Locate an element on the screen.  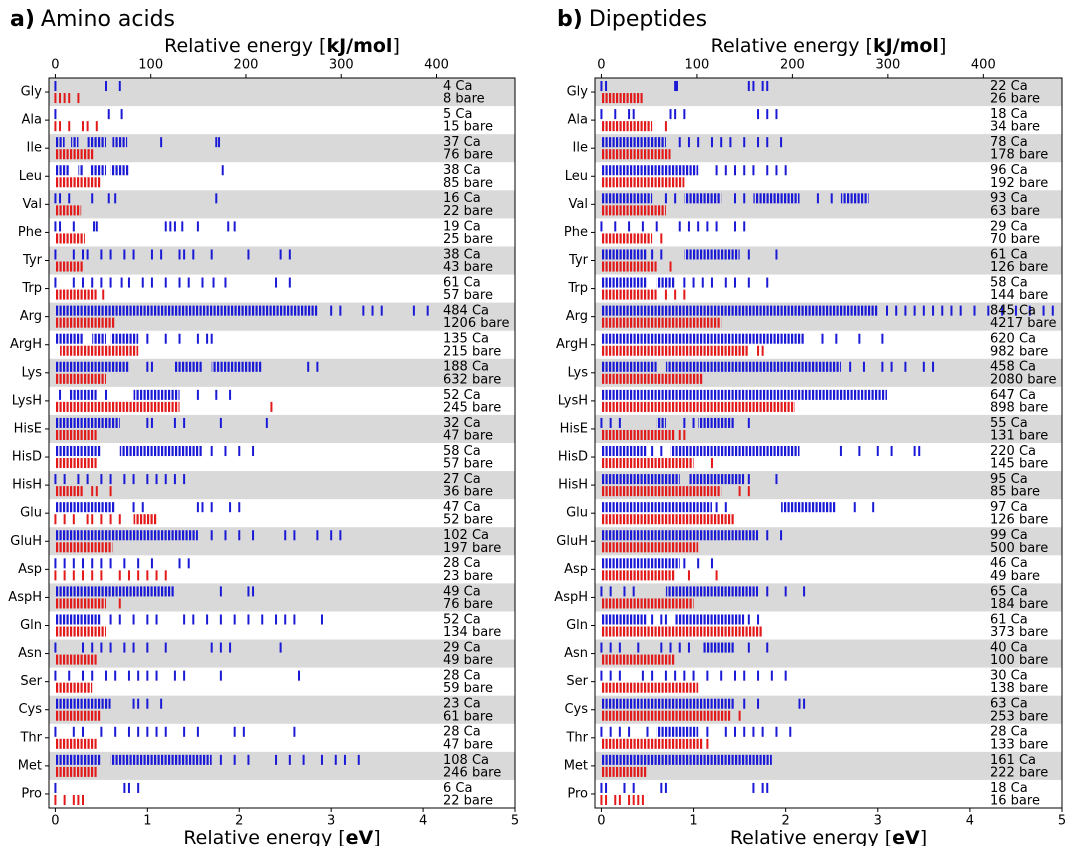
axis-label-unit: kJ/mol is located at coordinates (359, 46).